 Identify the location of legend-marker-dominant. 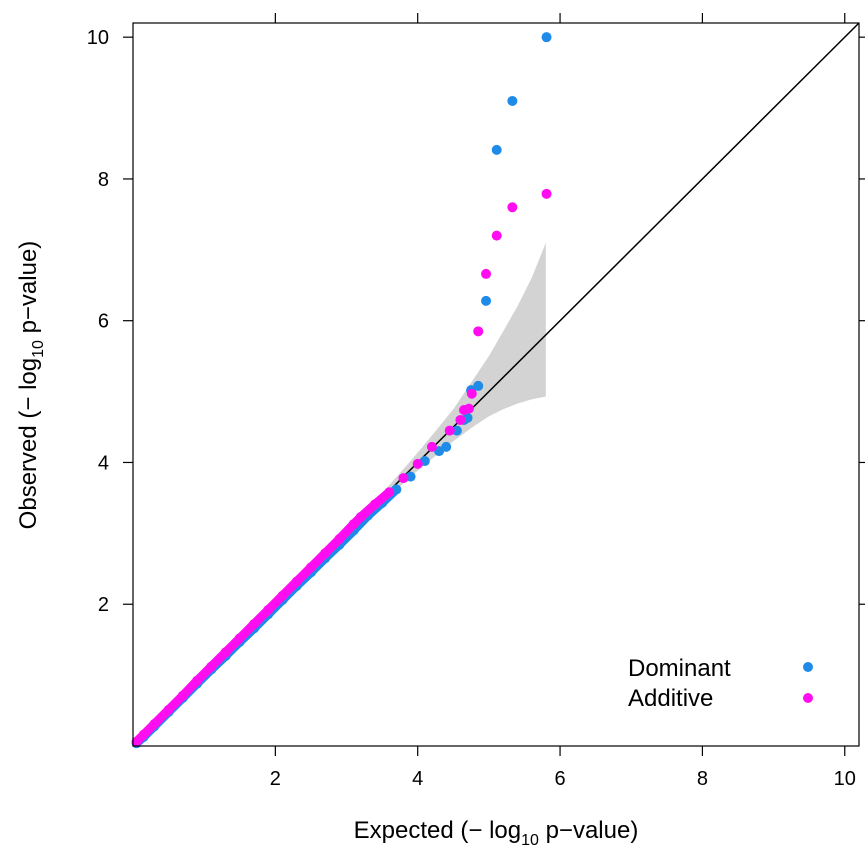
(808, 667).